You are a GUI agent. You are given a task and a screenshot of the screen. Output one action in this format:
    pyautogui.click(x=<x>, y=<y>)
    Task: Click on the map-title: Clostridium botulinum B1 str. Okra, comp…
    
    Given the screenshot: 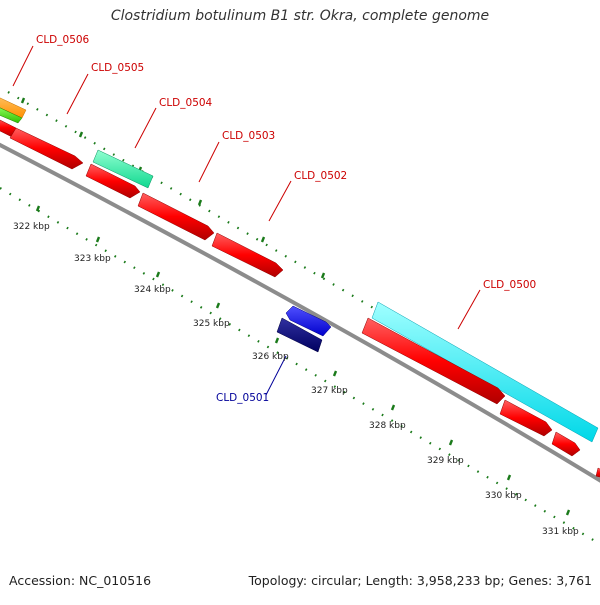 What is the action you would take?
    pyautogui.click(x=300, y=16)
    